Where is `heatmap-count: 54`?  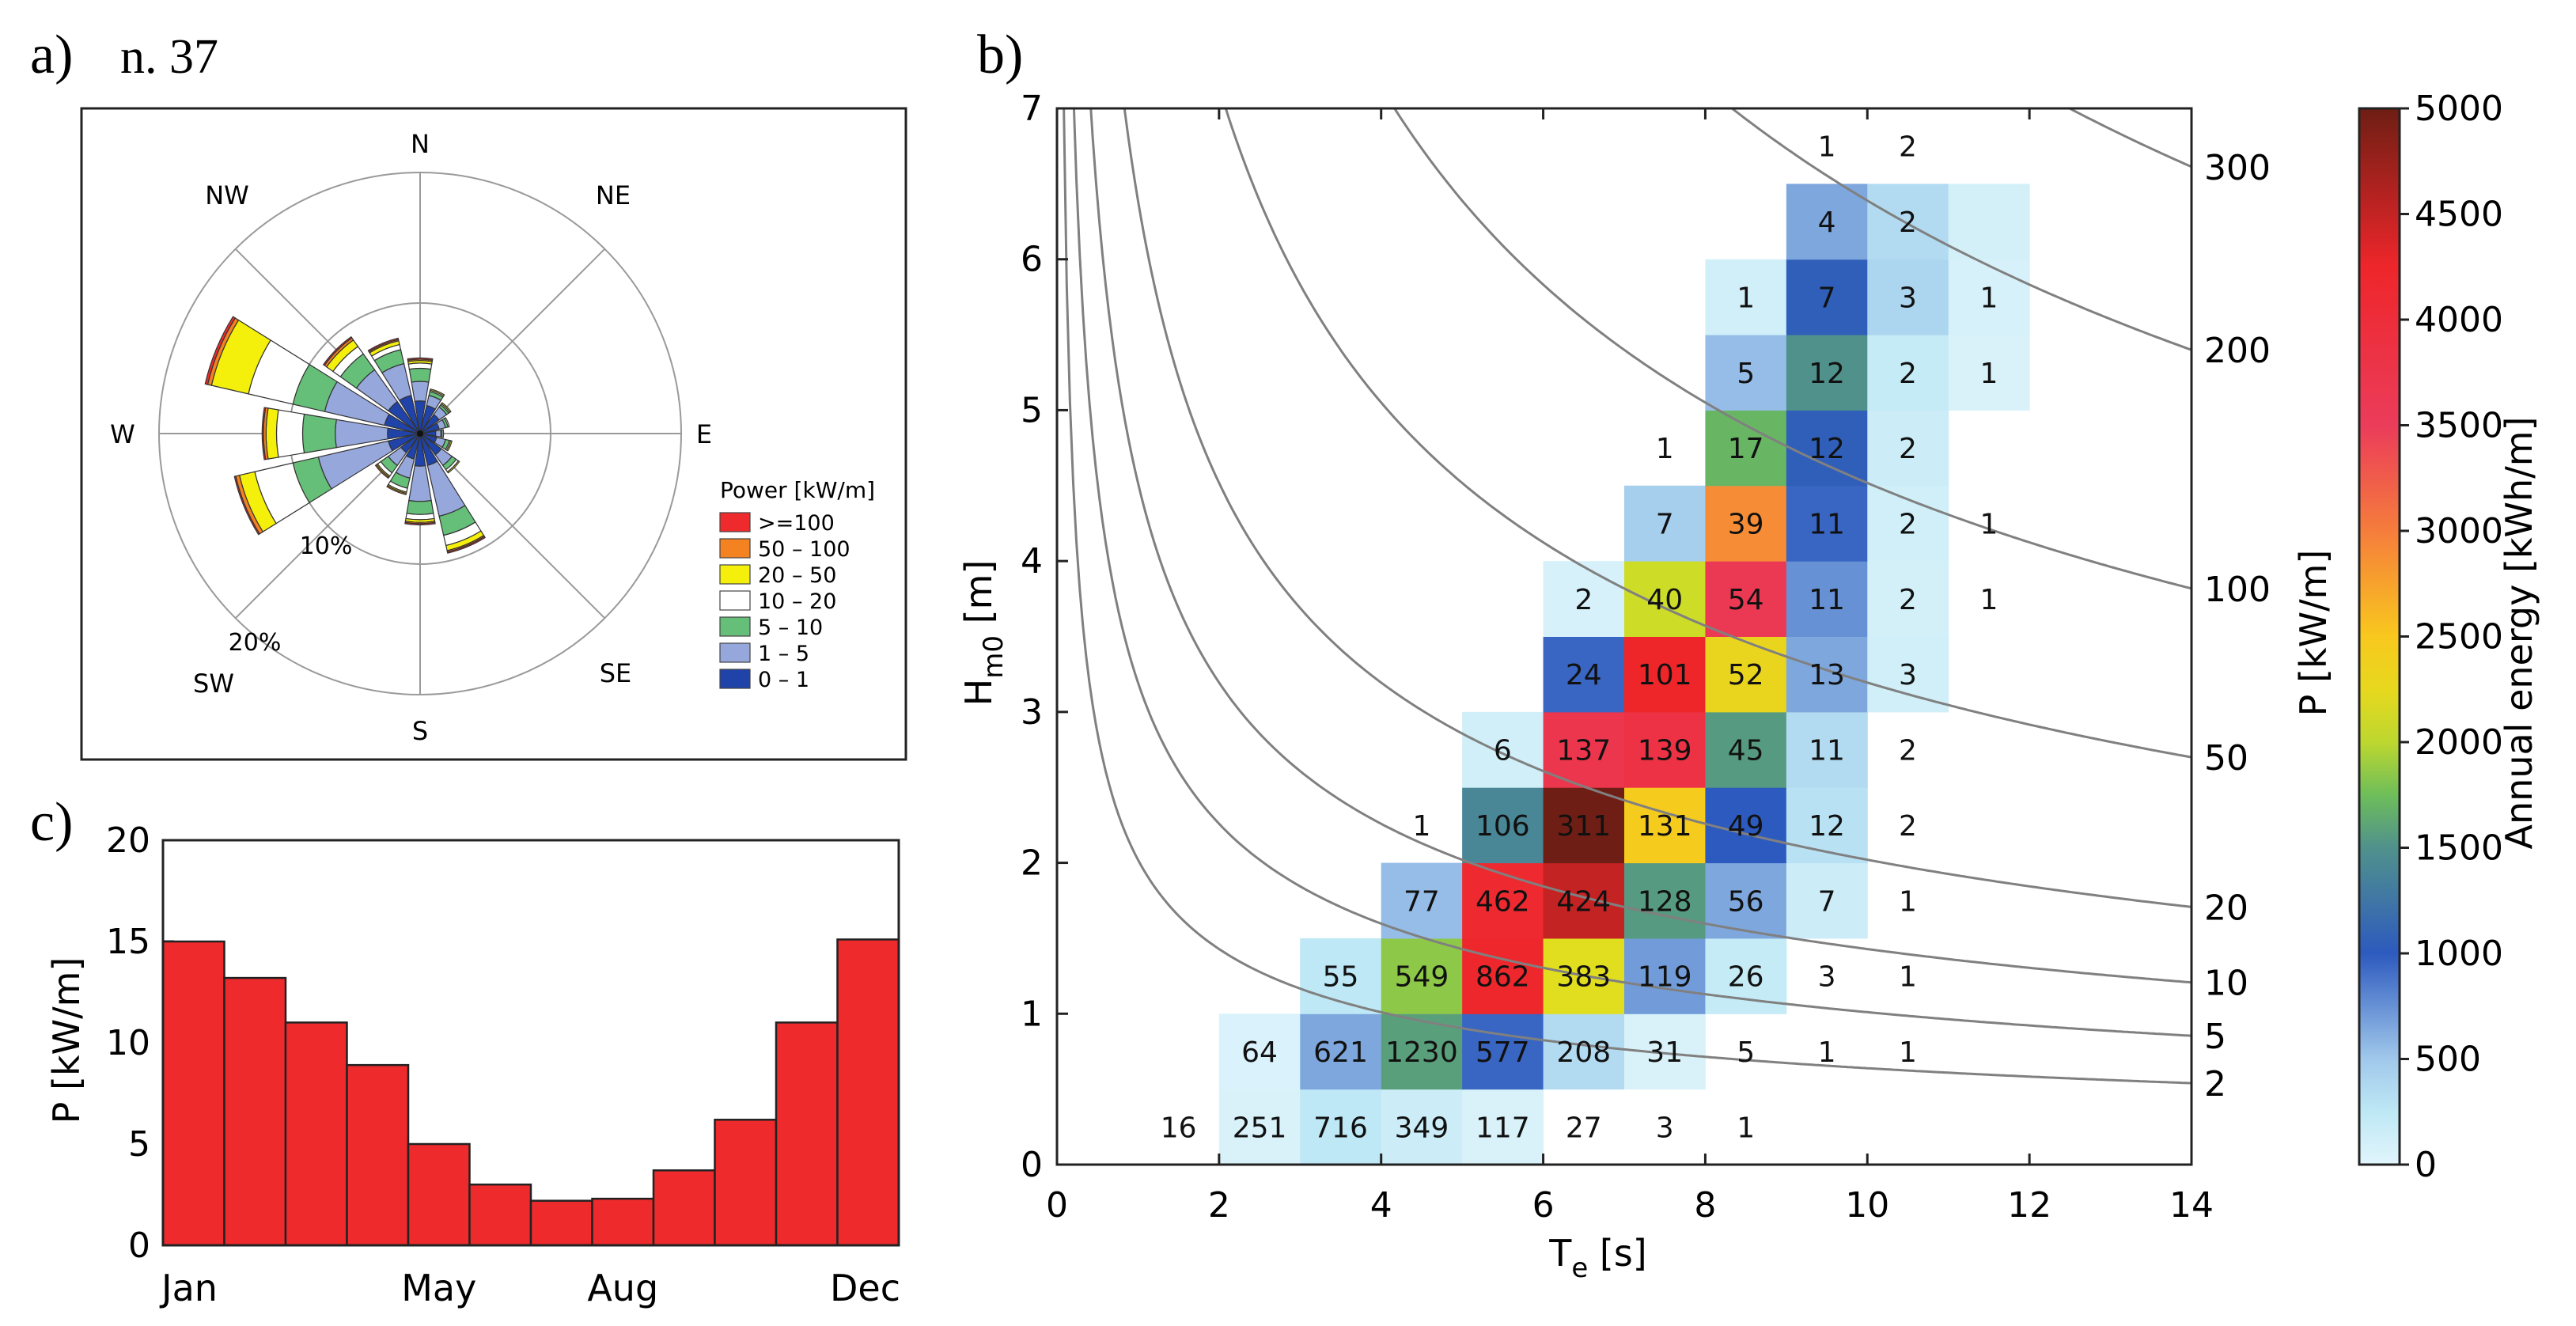 heatmap-count: 54 is located at coordinates (1746, 600).